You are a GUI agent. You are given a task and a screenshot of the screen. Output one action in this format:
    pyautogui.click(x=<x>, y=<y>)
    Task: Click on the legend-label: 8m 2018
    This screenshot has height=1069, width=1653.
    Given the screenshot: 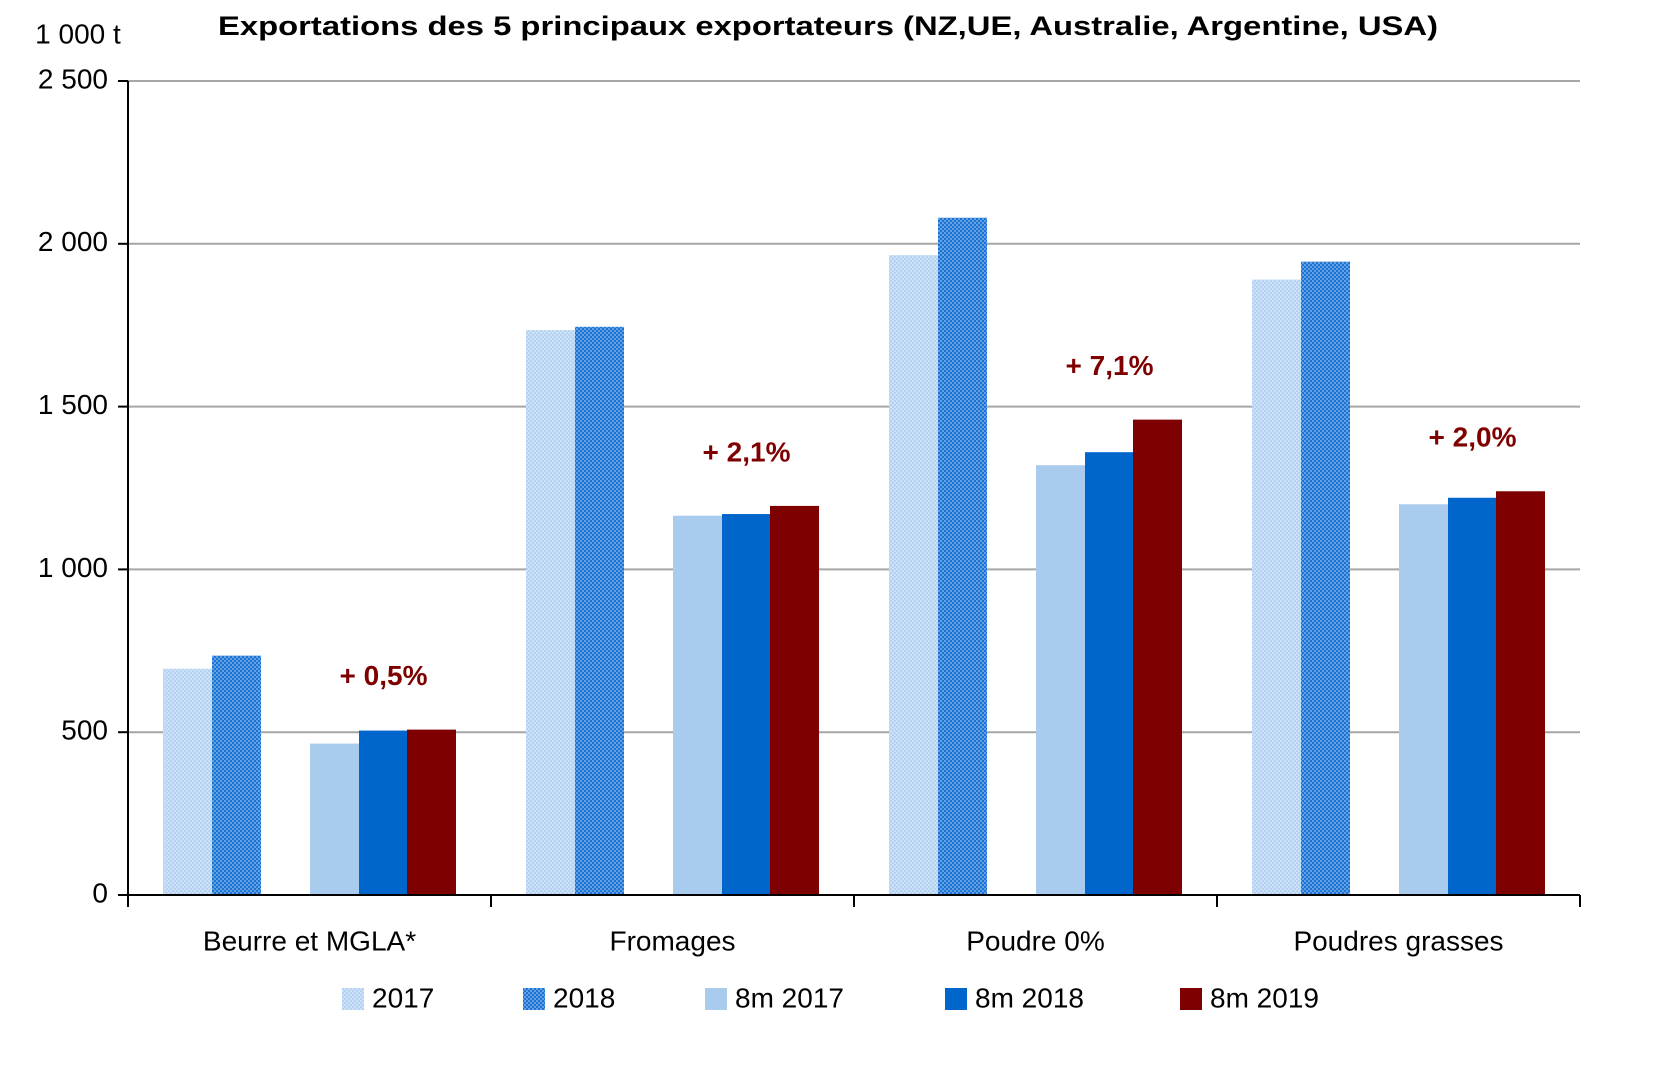 What is the action you would take?
    pyautogui.click(x=1029, y=997)
    